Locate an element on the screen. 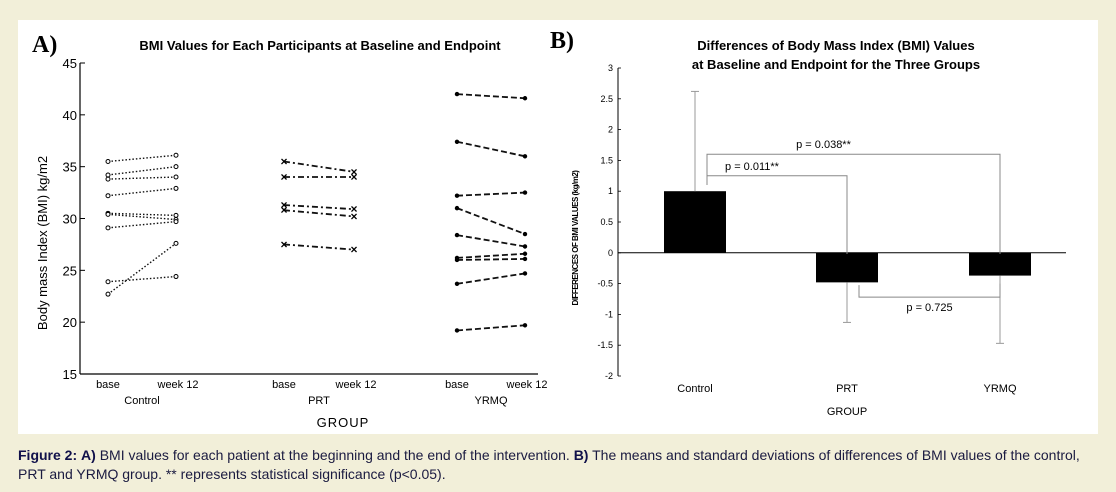 This screenshot has width=1116, height=492. panel-b-label: B) is located at coordinates (562, 41).